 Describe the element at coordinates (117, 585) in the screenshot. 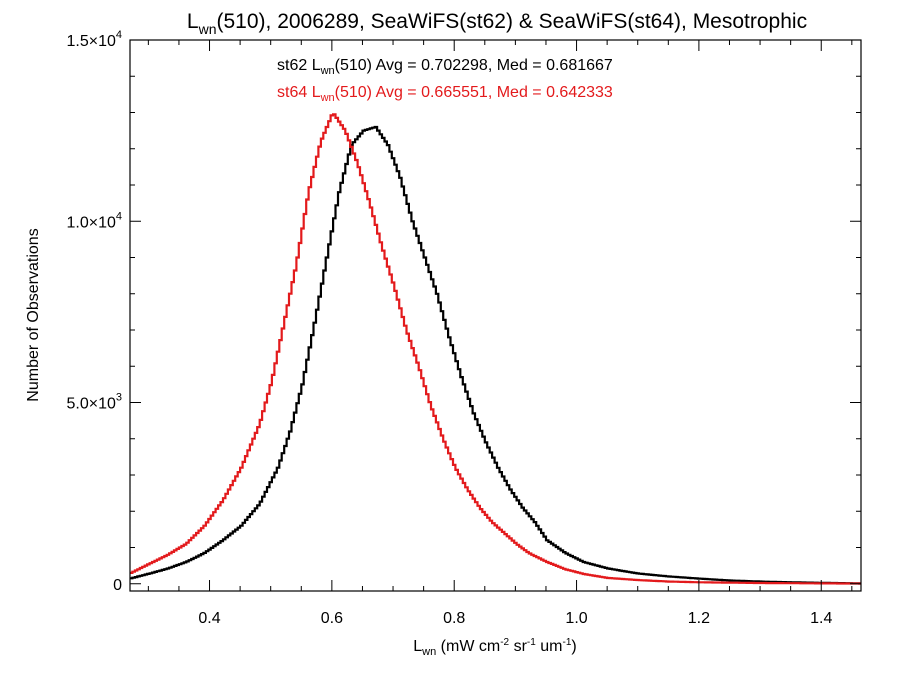

I see `y-tick-label: 0` at that location.